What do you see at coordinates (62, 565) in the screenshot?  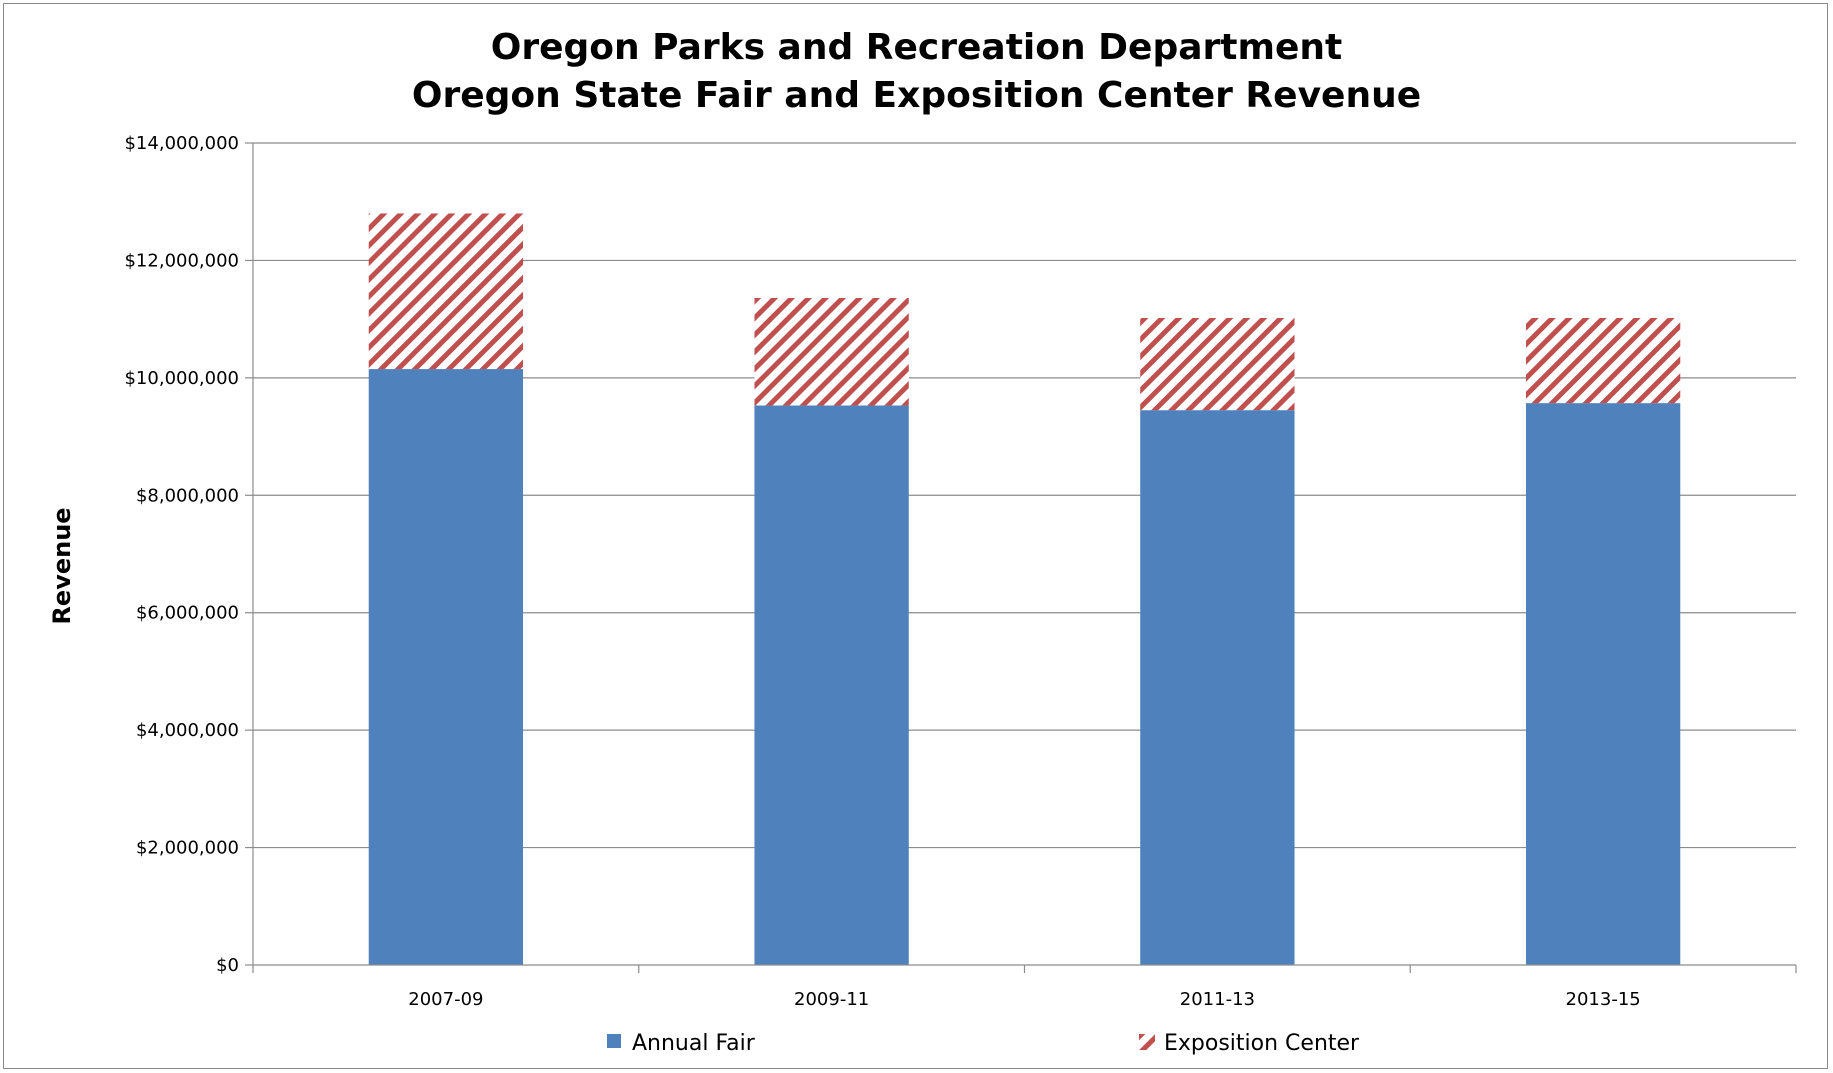 I see `y-axis-title: Revenue` at bounding box center [62, 565].